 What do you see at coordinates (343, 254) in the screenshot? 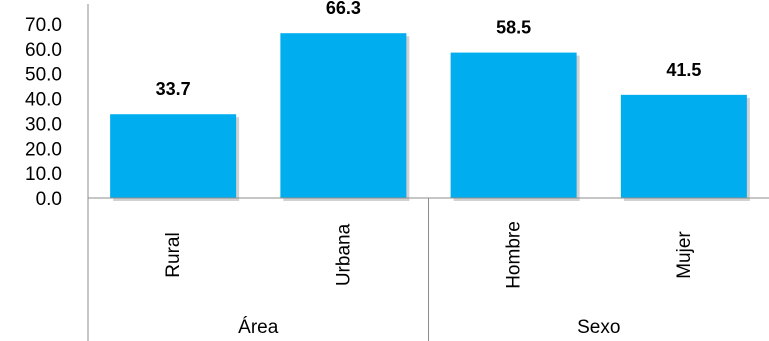
I see `category-label: Urbana` at bounding box center [343, 254].